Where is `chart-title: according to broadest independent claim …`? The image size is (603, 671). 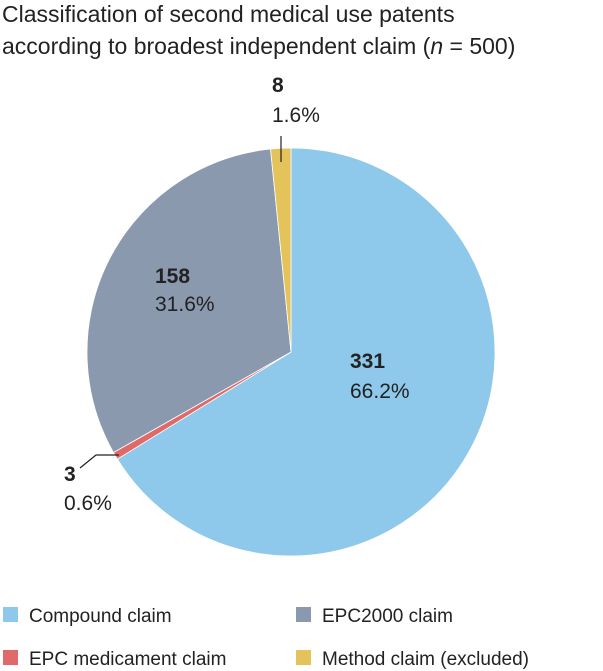 chart-title: according to broadest independent claim … is located at coordinates (258, 46).